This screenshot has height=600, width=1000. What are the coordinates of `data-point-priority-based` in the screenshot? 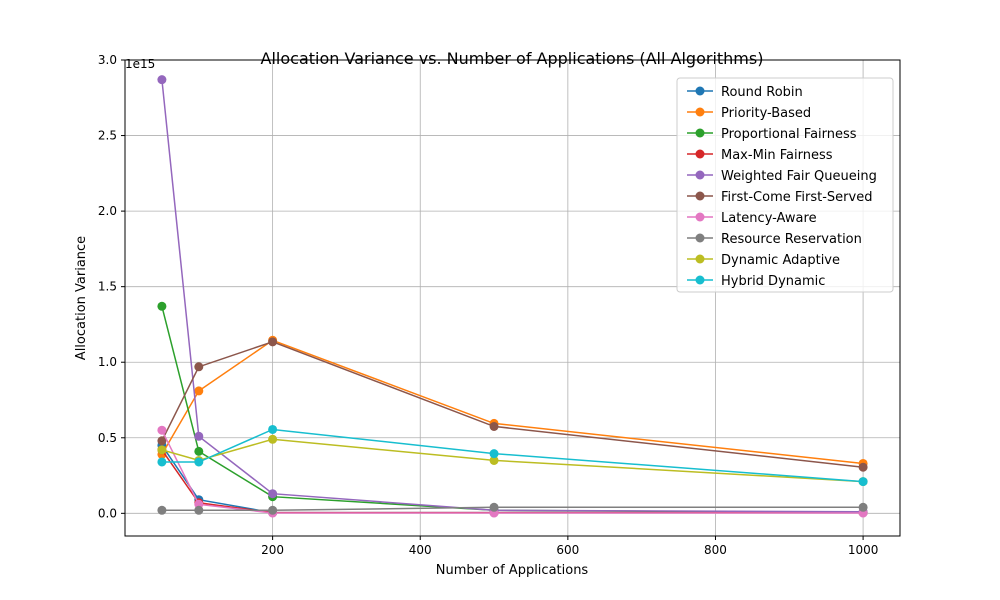 It's located at (199, 391).